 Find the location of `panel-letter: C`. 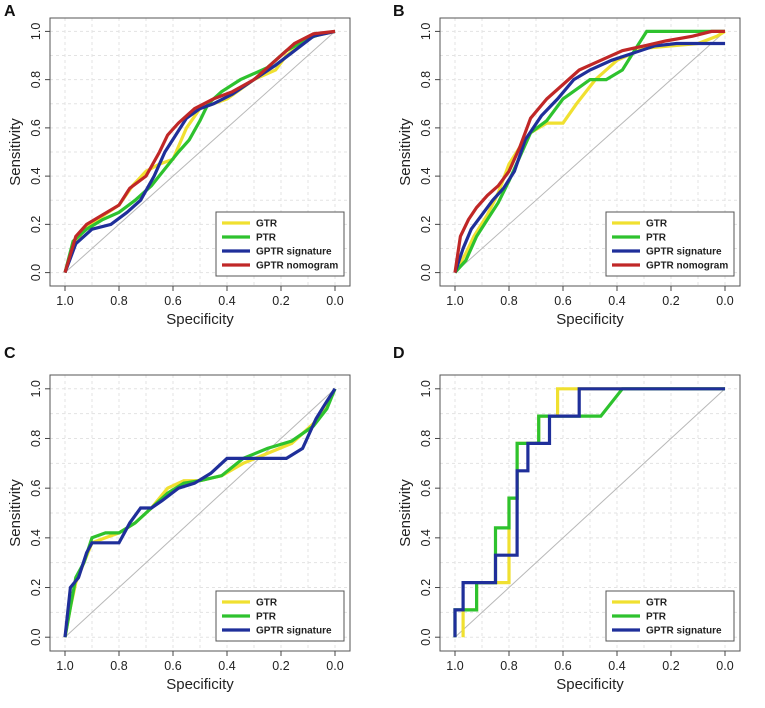

panel-letter: C is located at coordinates (10, 353).